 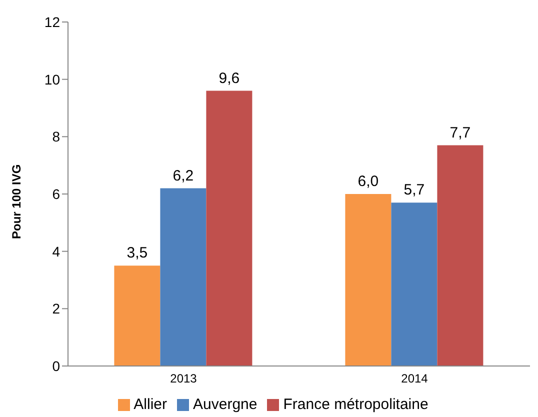 I want to click on data-label: 3,5, so click(x=137, y=253).